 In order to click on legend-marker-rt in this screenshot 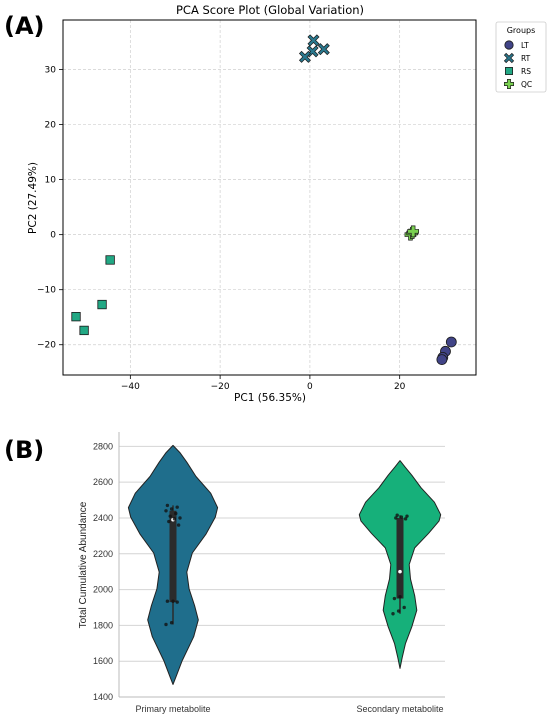, I will do `click(509, 58)`.